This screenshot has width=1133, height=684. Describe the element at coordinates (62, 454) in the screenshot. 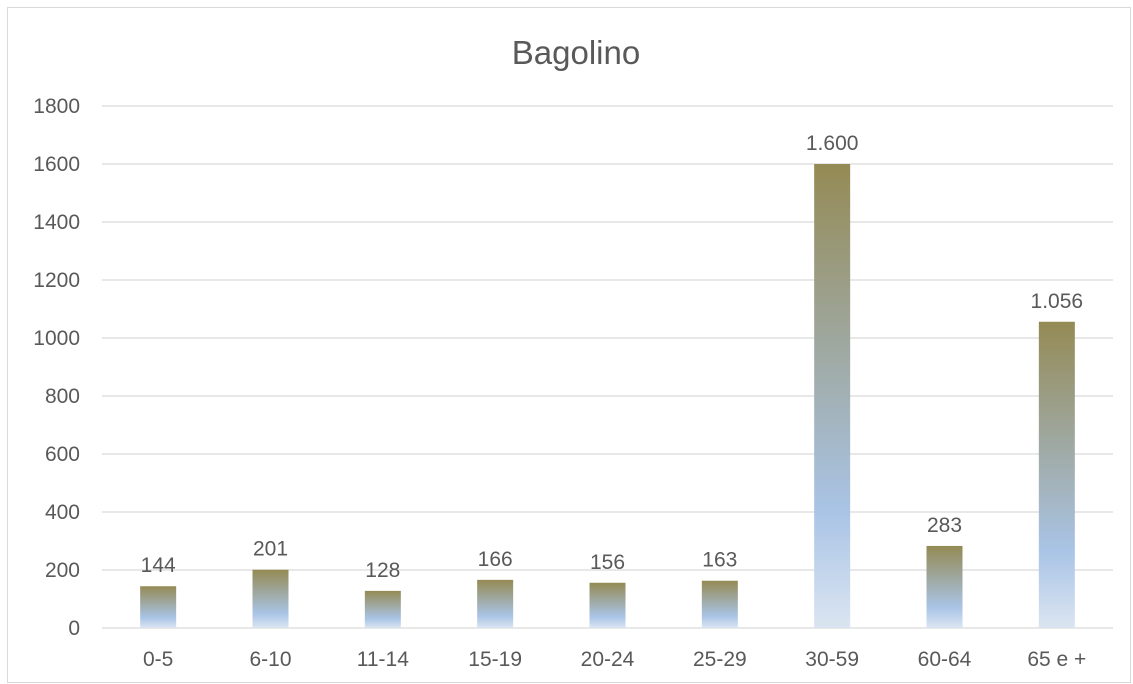

I see `y-tick-label: 600` at that location.